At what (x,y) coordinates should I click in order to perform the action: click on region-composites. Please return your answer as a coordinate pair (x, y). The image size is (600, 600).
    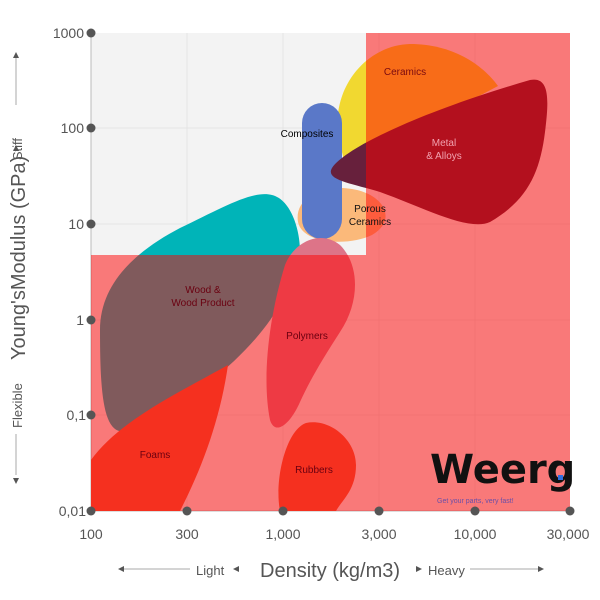
    Looking at the image, I should click on (322, 171).